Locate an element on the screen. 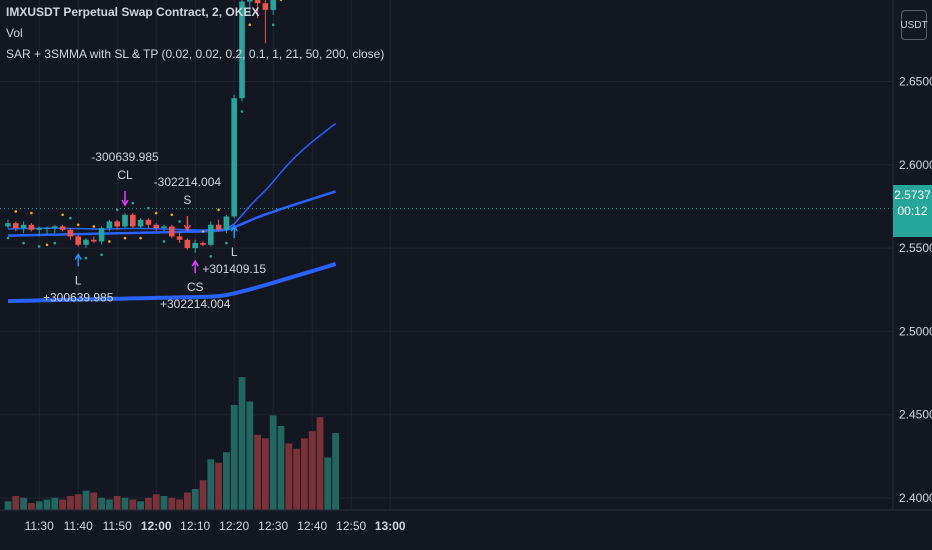 This screenshot has width=932, height=550. signal-value: +301409.15 is located at coordinates (234, 269).